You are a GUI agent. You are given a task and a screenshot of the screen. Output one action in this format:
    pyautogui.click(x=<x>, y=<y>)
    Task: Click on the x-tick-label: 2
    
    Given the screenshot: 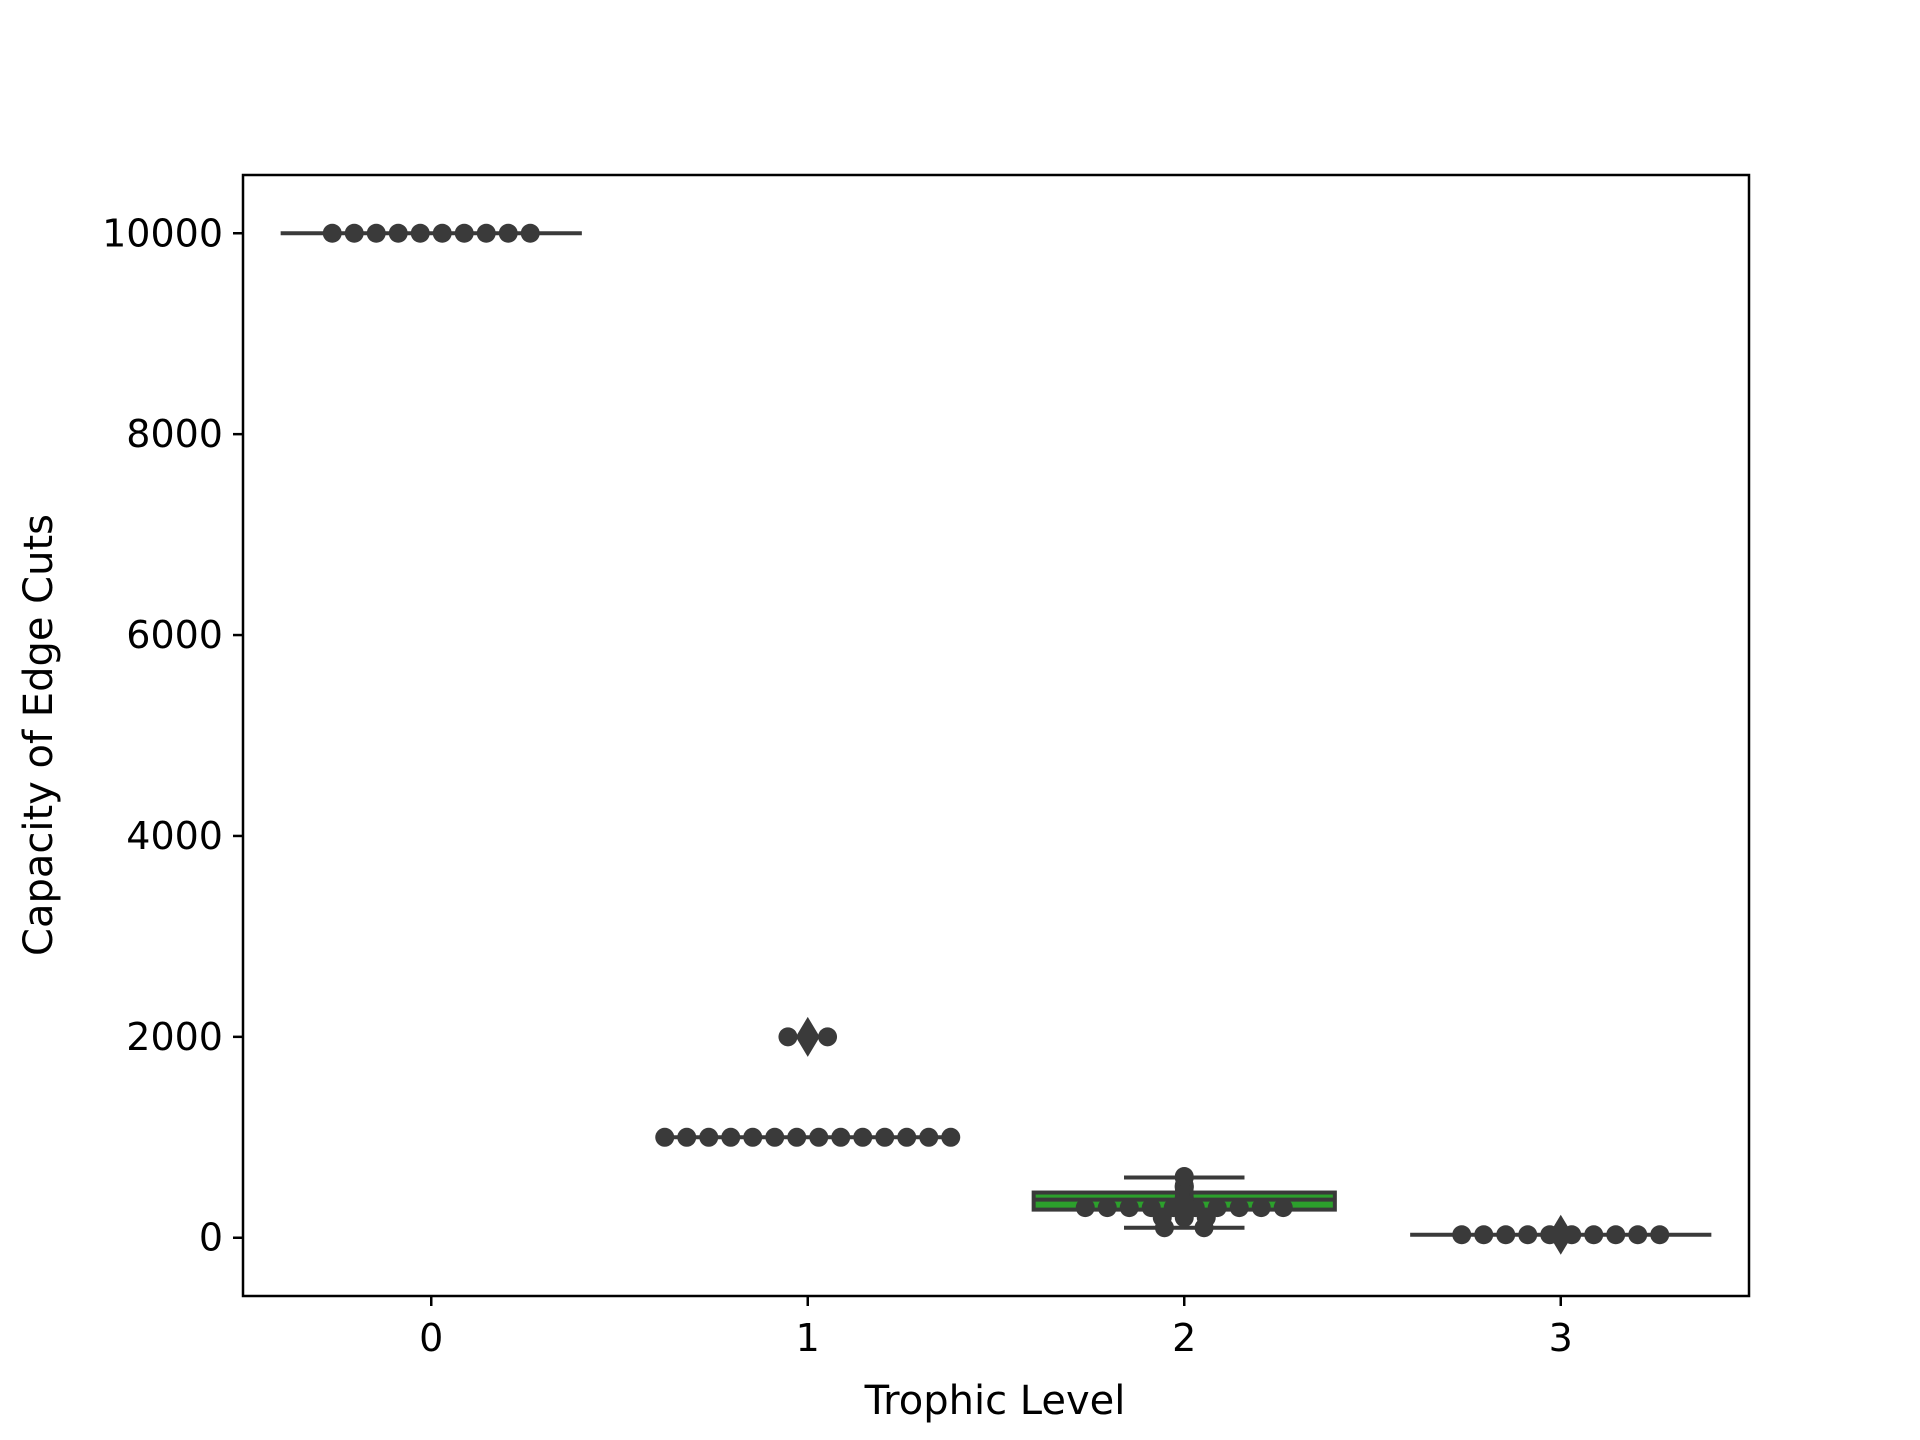 What is the action you would take?
    pyautogui.click(x=1184, y=1338)
    